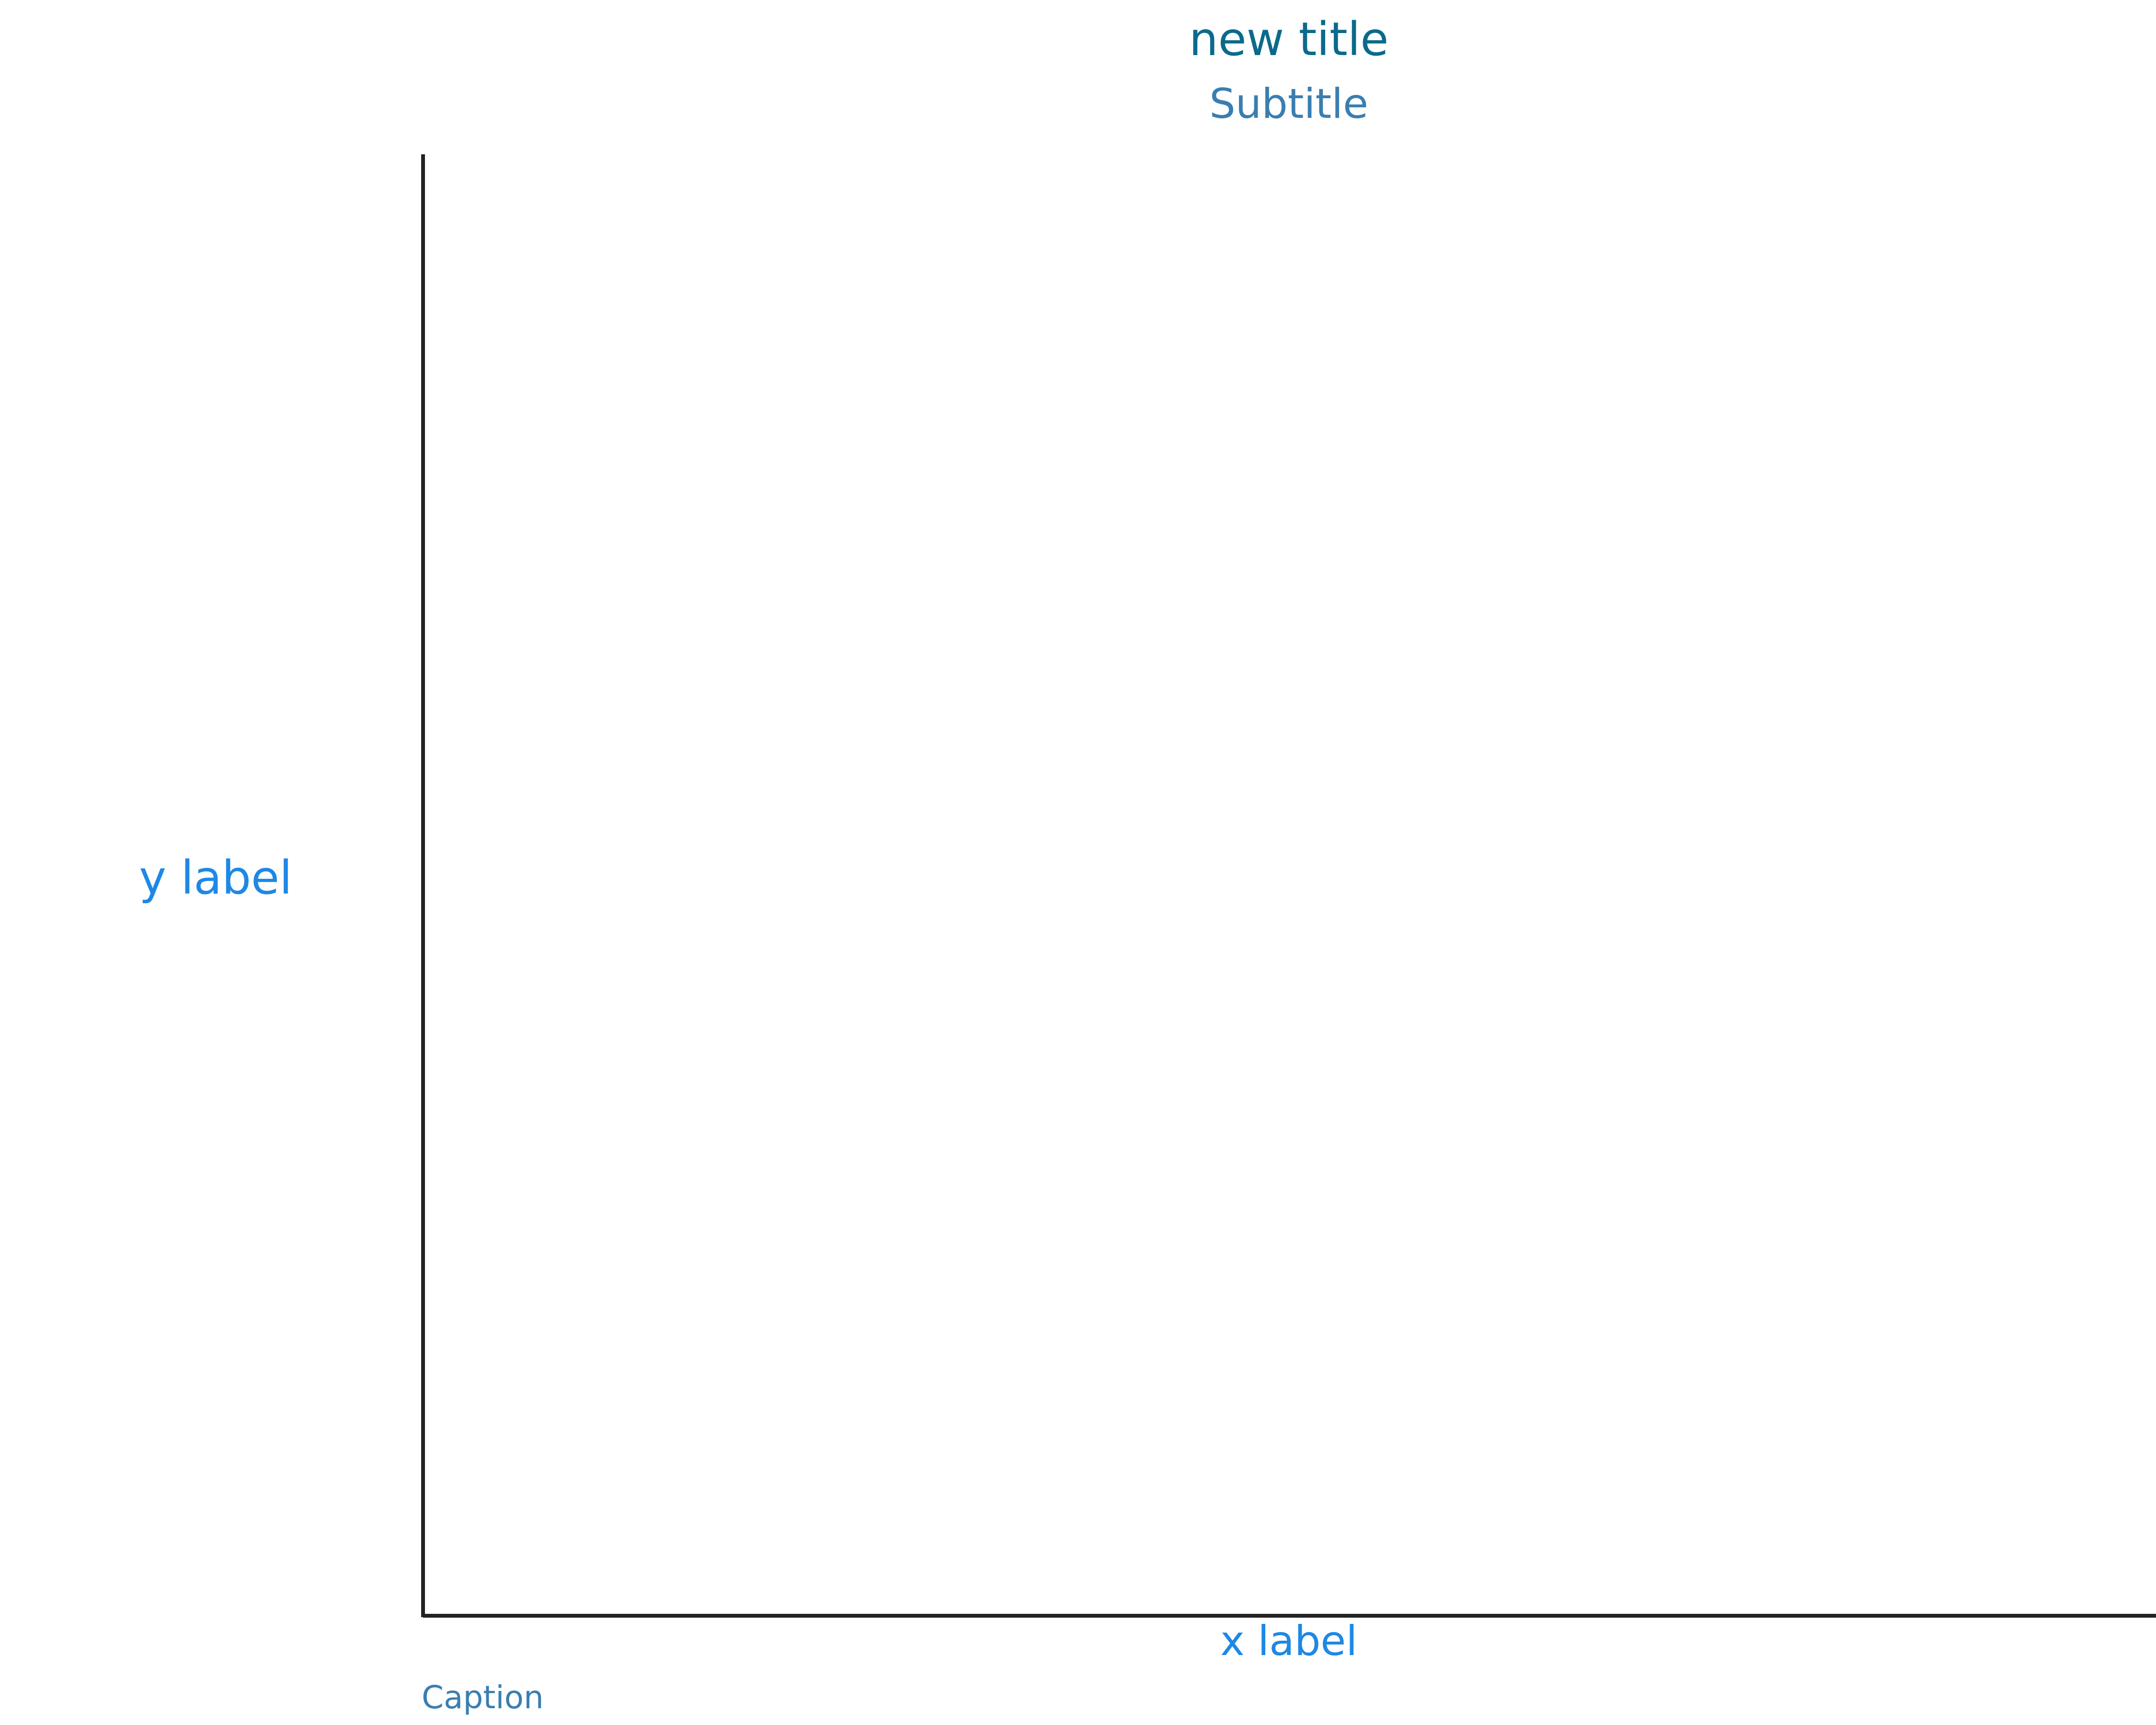 The image size is (2156, 1725). I want to click on x-axis-label: x label, so click(1289, 1641).